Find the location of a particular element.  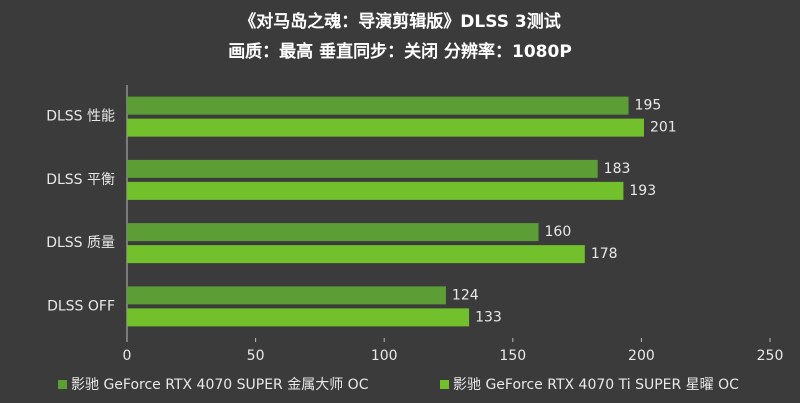

x-tick-label: 50 is located at coordinates (256, 356).